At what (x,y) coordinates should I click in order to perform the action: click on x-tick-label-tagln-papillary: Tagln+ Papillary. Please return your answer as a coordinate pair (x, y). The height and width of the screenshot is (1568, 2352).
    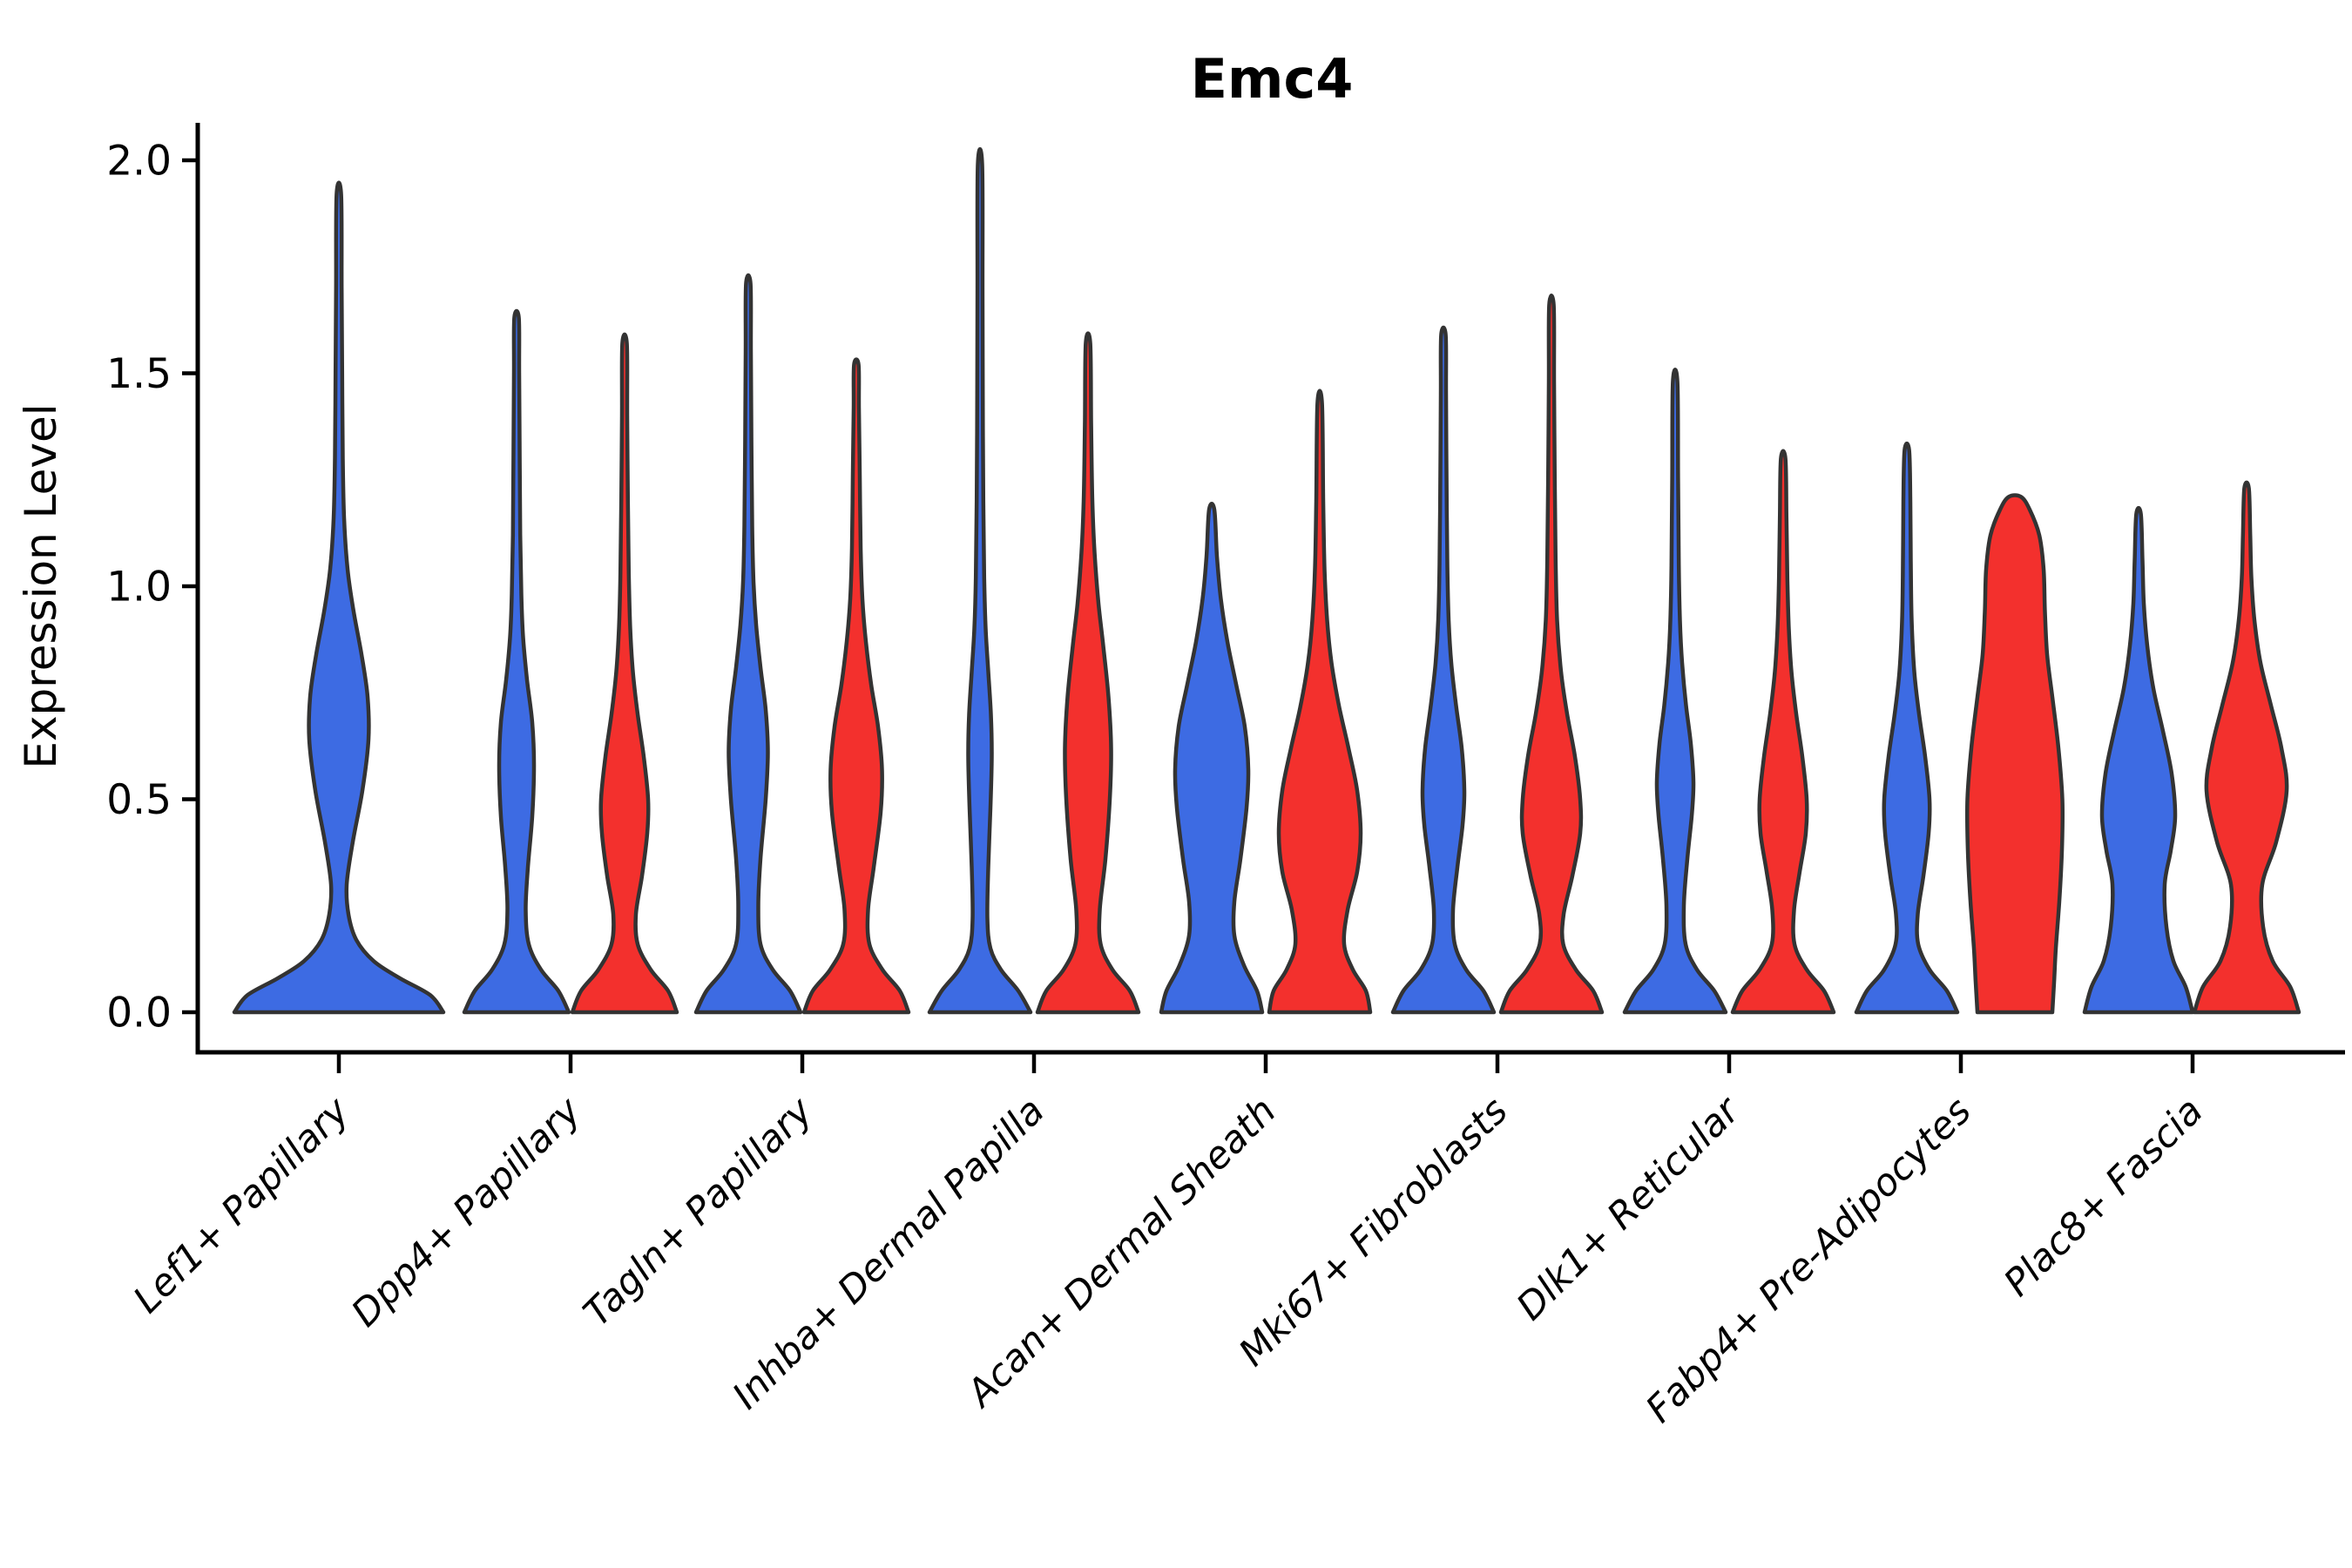
    Looking at the image, I should click on (699, 1212).